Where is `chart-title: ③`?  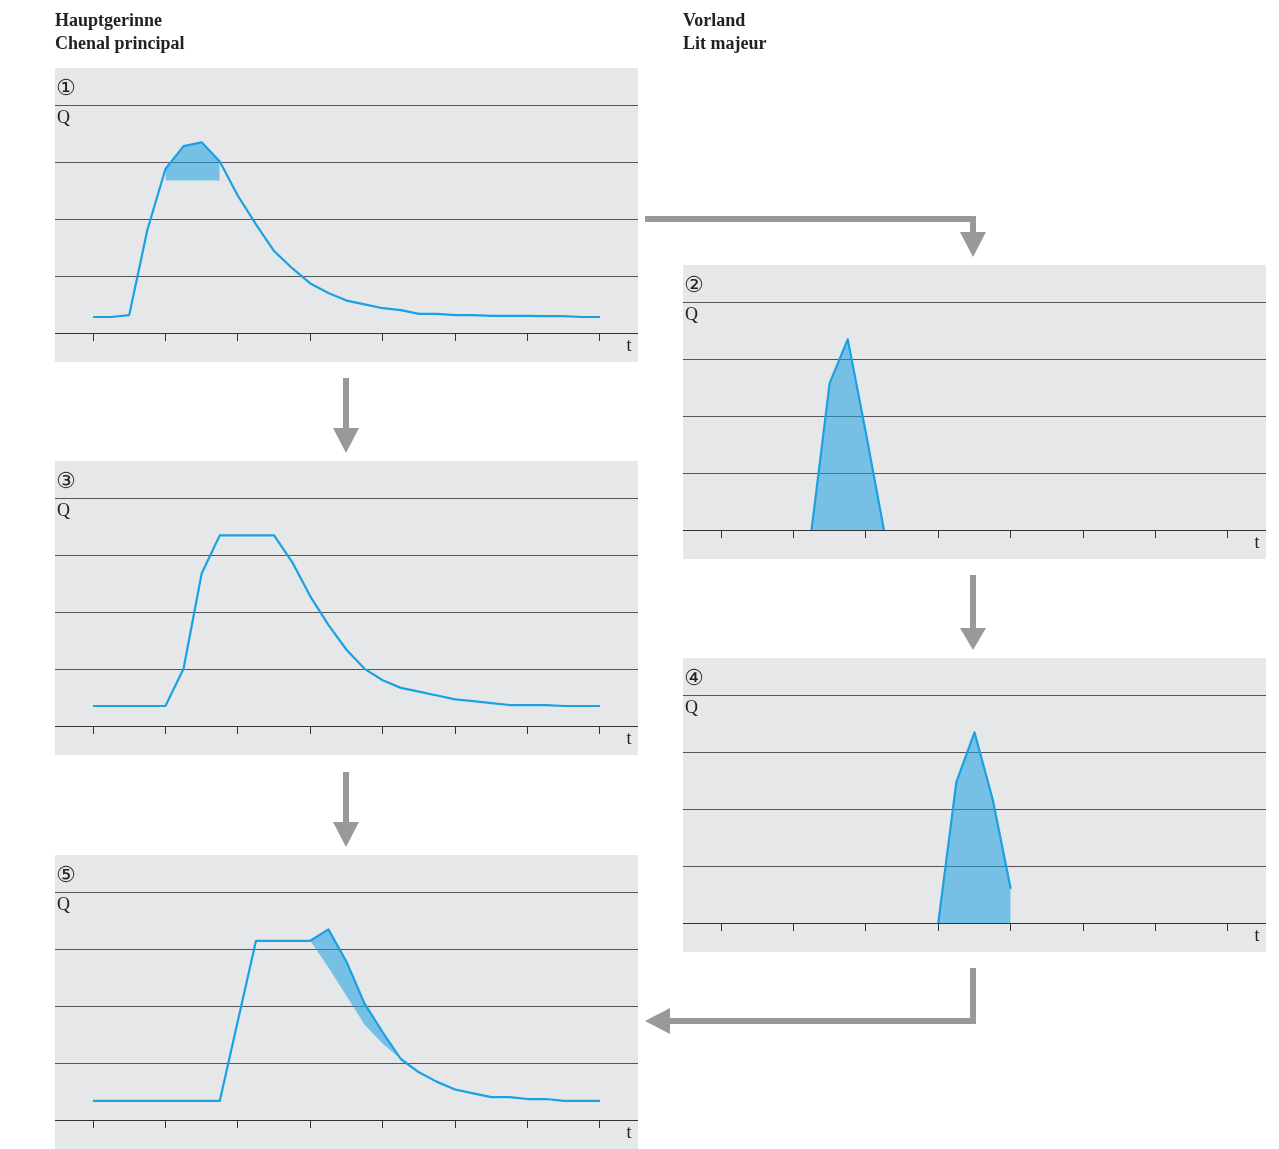 chart-title: ③ is located at coordinates (66, 480).